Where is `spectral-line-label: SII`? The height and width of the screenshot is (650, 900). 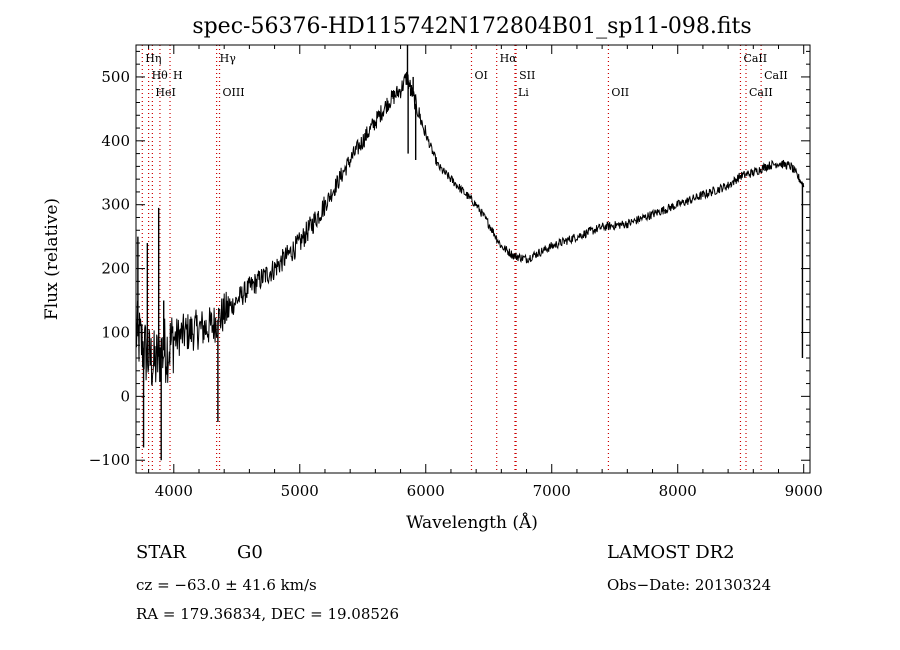 spectral-line-label: SII is located at coordinates (527, 75).